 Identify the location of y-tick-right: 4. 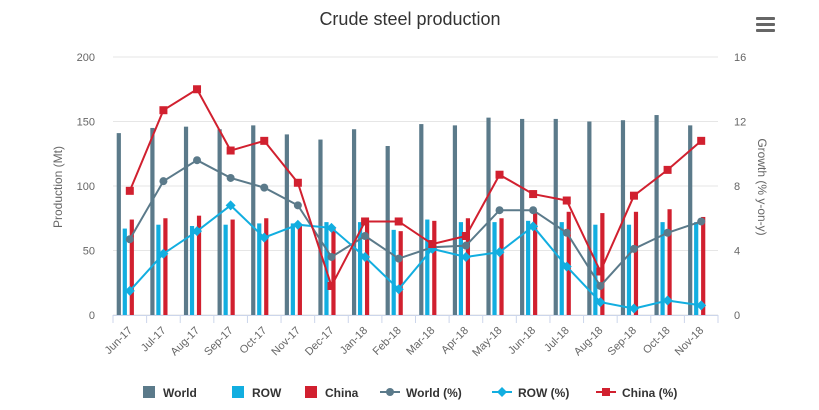
(737, 252).